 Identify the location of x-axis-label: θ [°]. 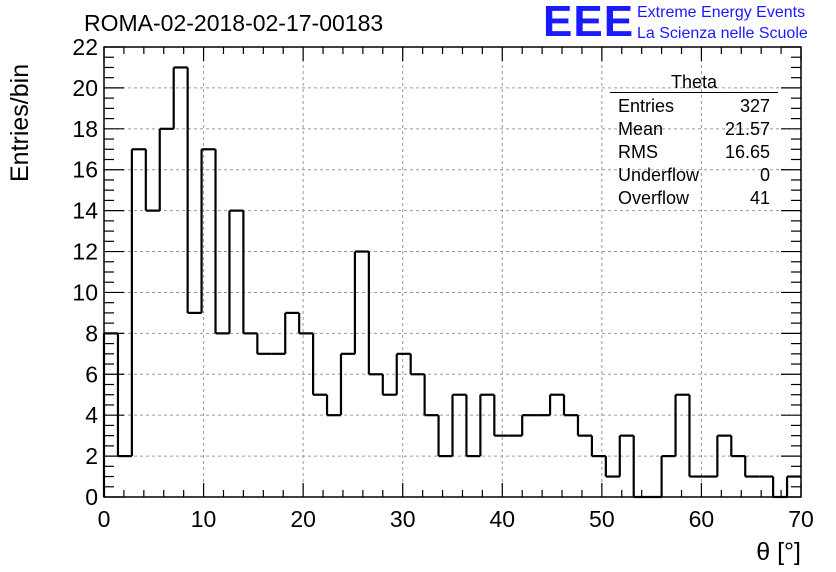
(778, 552).